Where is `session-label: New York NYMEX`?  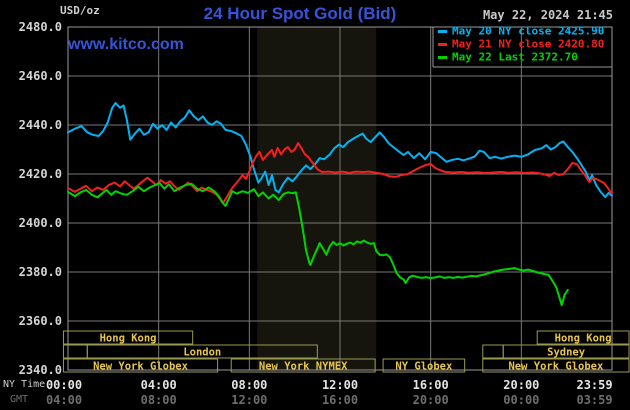
session-label: New York NYMEX is located at coordinates (303, 367).